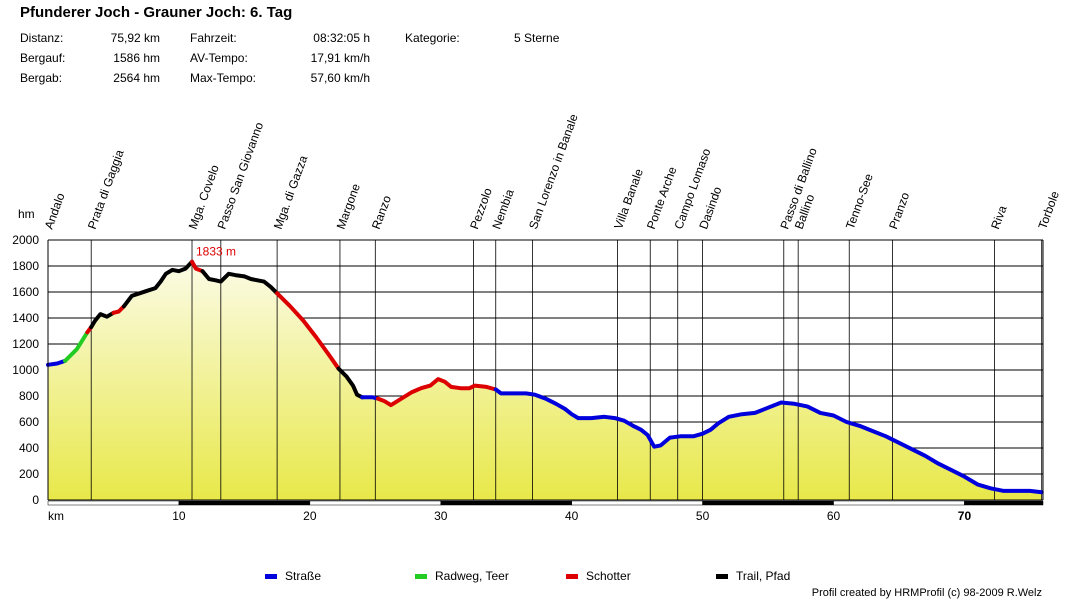 The image size is (1090, 600). I want to click on ascent-value: 1586 hm, so click(136, 58).